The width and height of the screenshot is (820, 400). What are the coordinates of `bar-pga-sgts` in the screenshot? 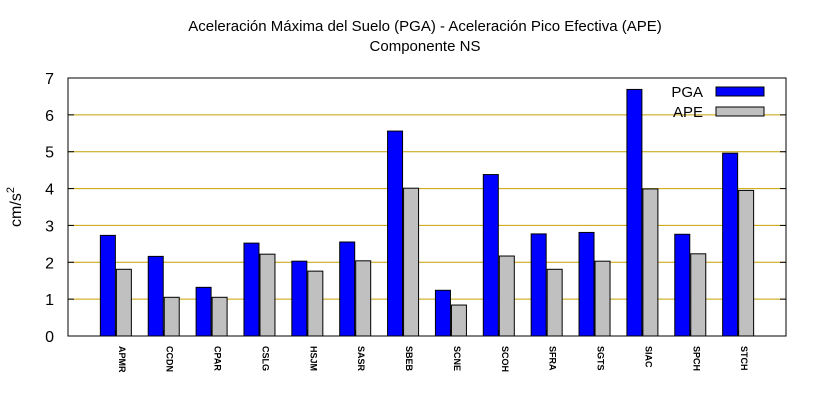 It's located at (586, 284).